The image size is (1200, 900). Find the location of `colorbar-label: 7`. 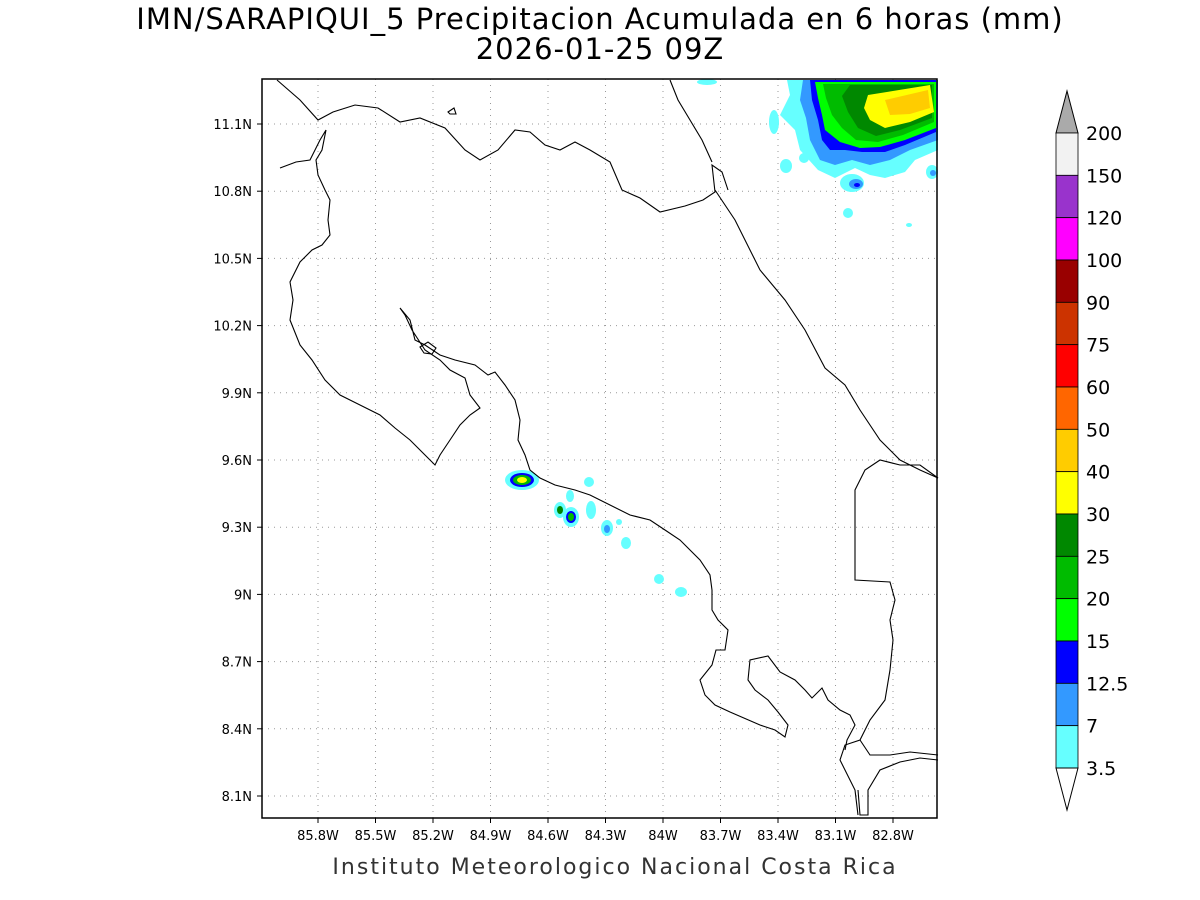

colorbar-label: 7 is located at coordinates (1092, 727).